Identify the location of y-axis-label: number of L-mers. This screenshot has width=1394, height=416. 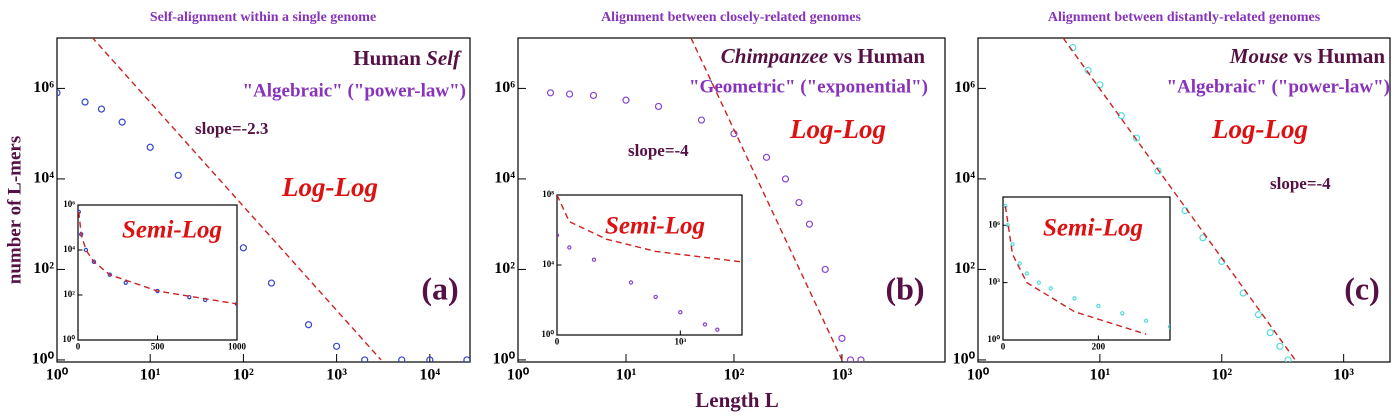
(14, 210).